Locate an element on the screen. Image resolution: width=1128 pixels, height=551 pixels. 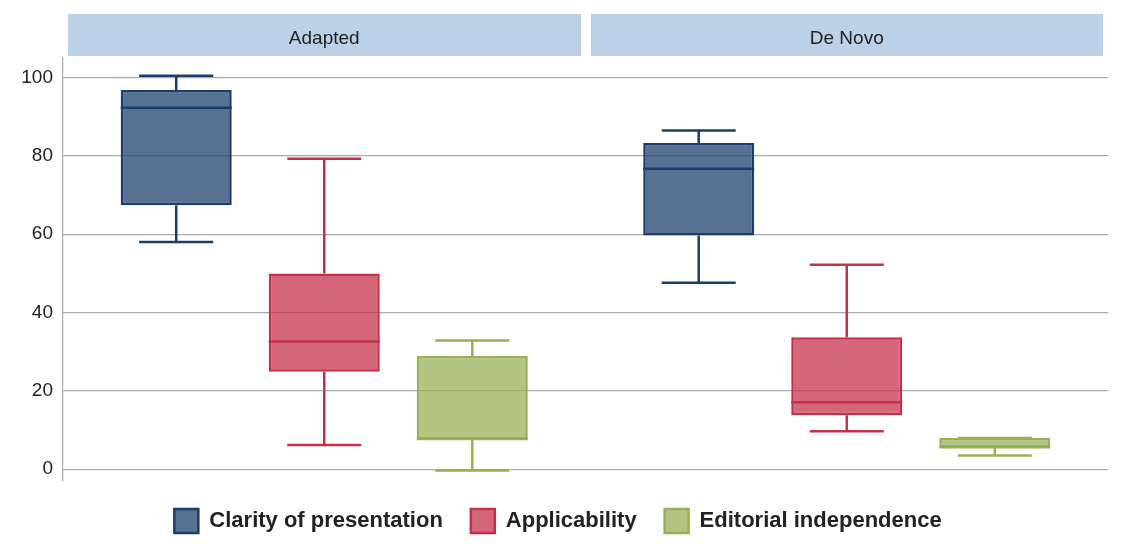
x-tick-label: Adapted is located at coordinates (324, 37).